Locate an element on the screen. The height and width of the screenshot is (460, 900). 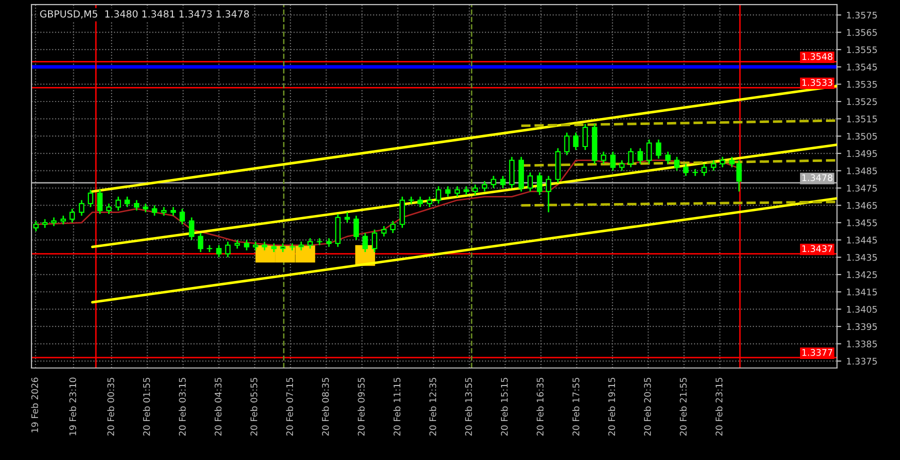
ref-line-label: 1.3437 is located at coordinates (817, 248).